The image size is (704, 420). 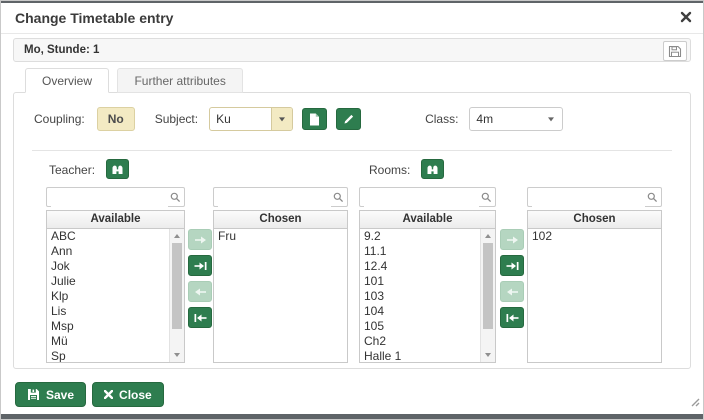 What do you see at coordinates (67, 80) in the screenshot?
I see `tab-overview: Overview` at bounding box center [67, 80].